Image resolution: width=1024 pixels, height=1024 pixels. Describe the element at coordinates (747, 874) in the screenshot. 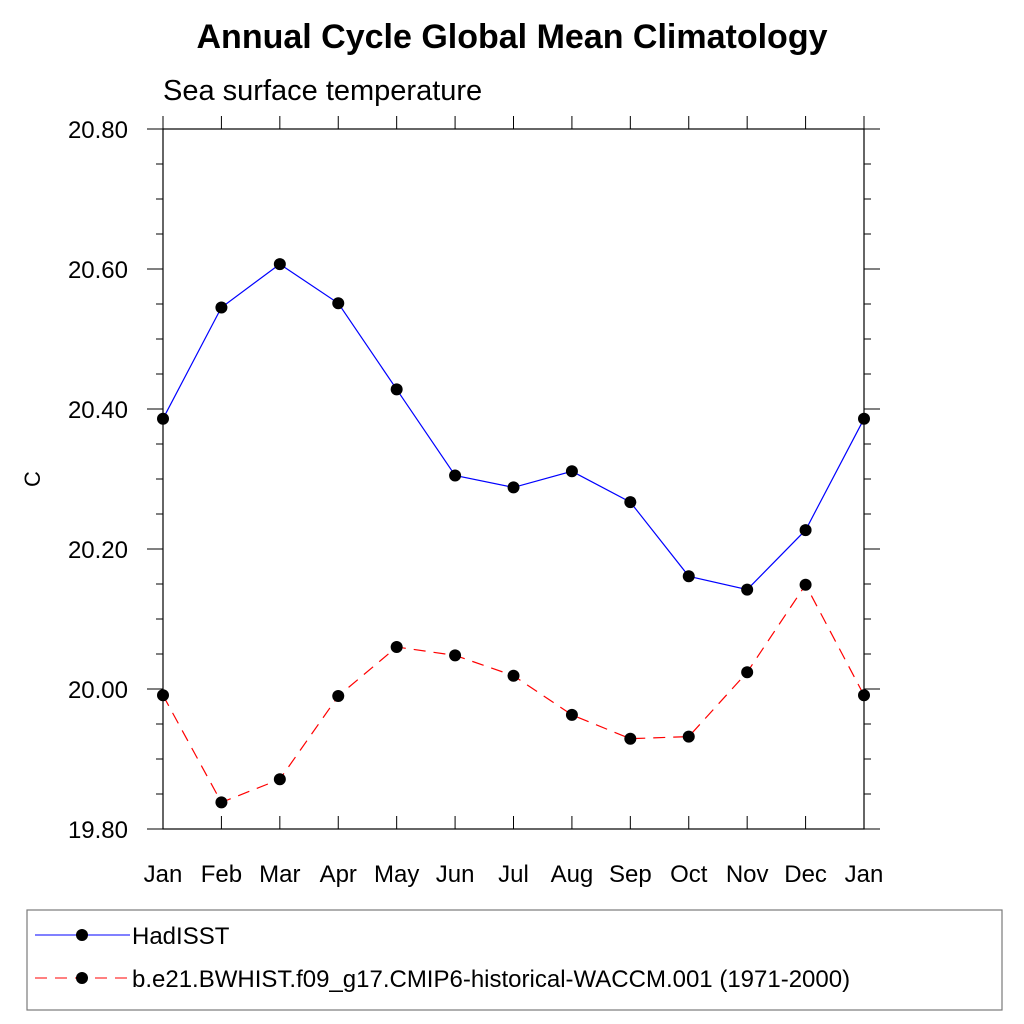

I see `x-tick-label: Nov` at that location.